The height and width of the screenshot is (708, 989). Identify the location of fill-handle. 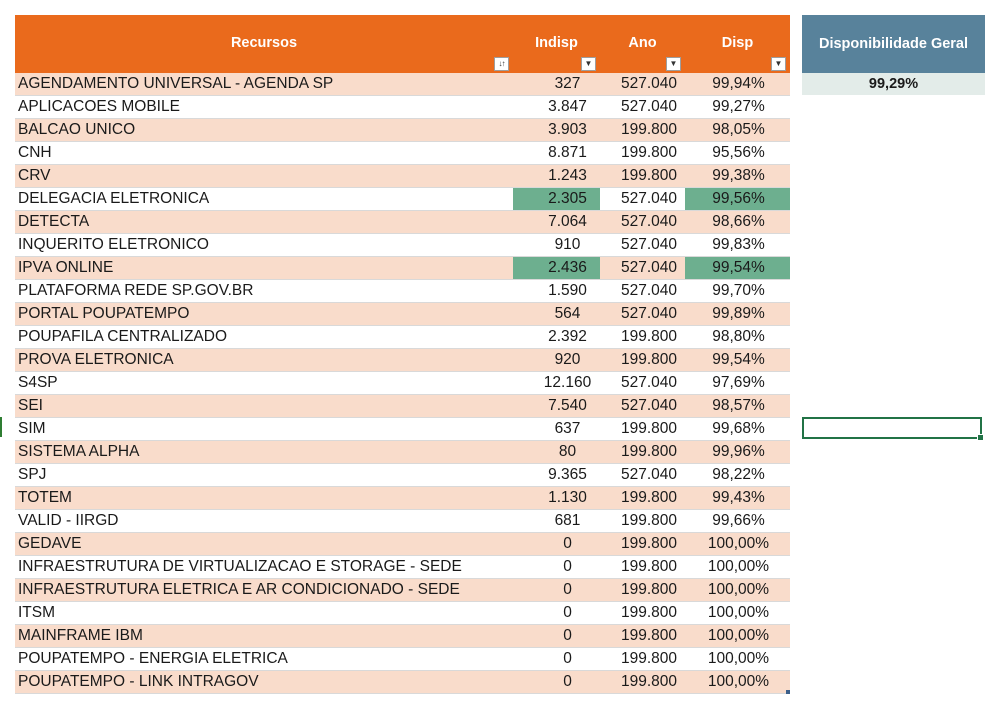
(980, 437).